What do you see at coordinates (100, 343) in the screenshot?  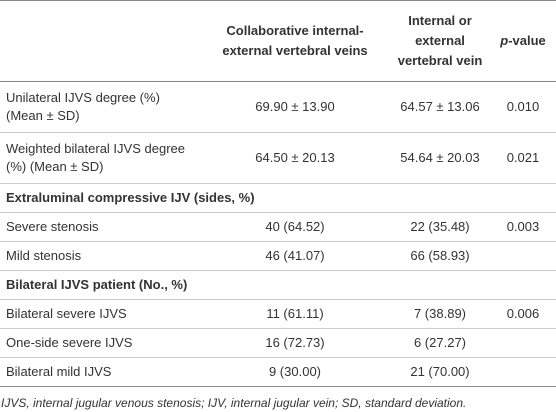 I see `row-label: One-side severe IJVS` at bounding box center [100, 343].